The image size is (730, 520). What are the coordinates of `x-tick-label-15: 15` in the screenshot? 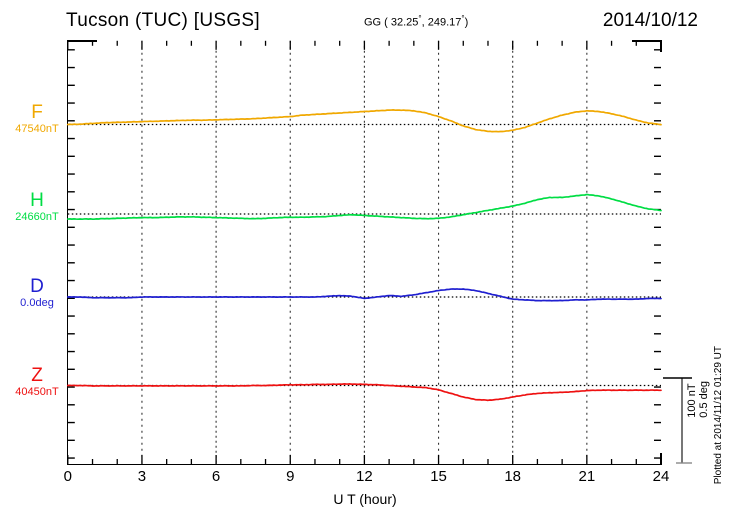 It's located at (438, 476).